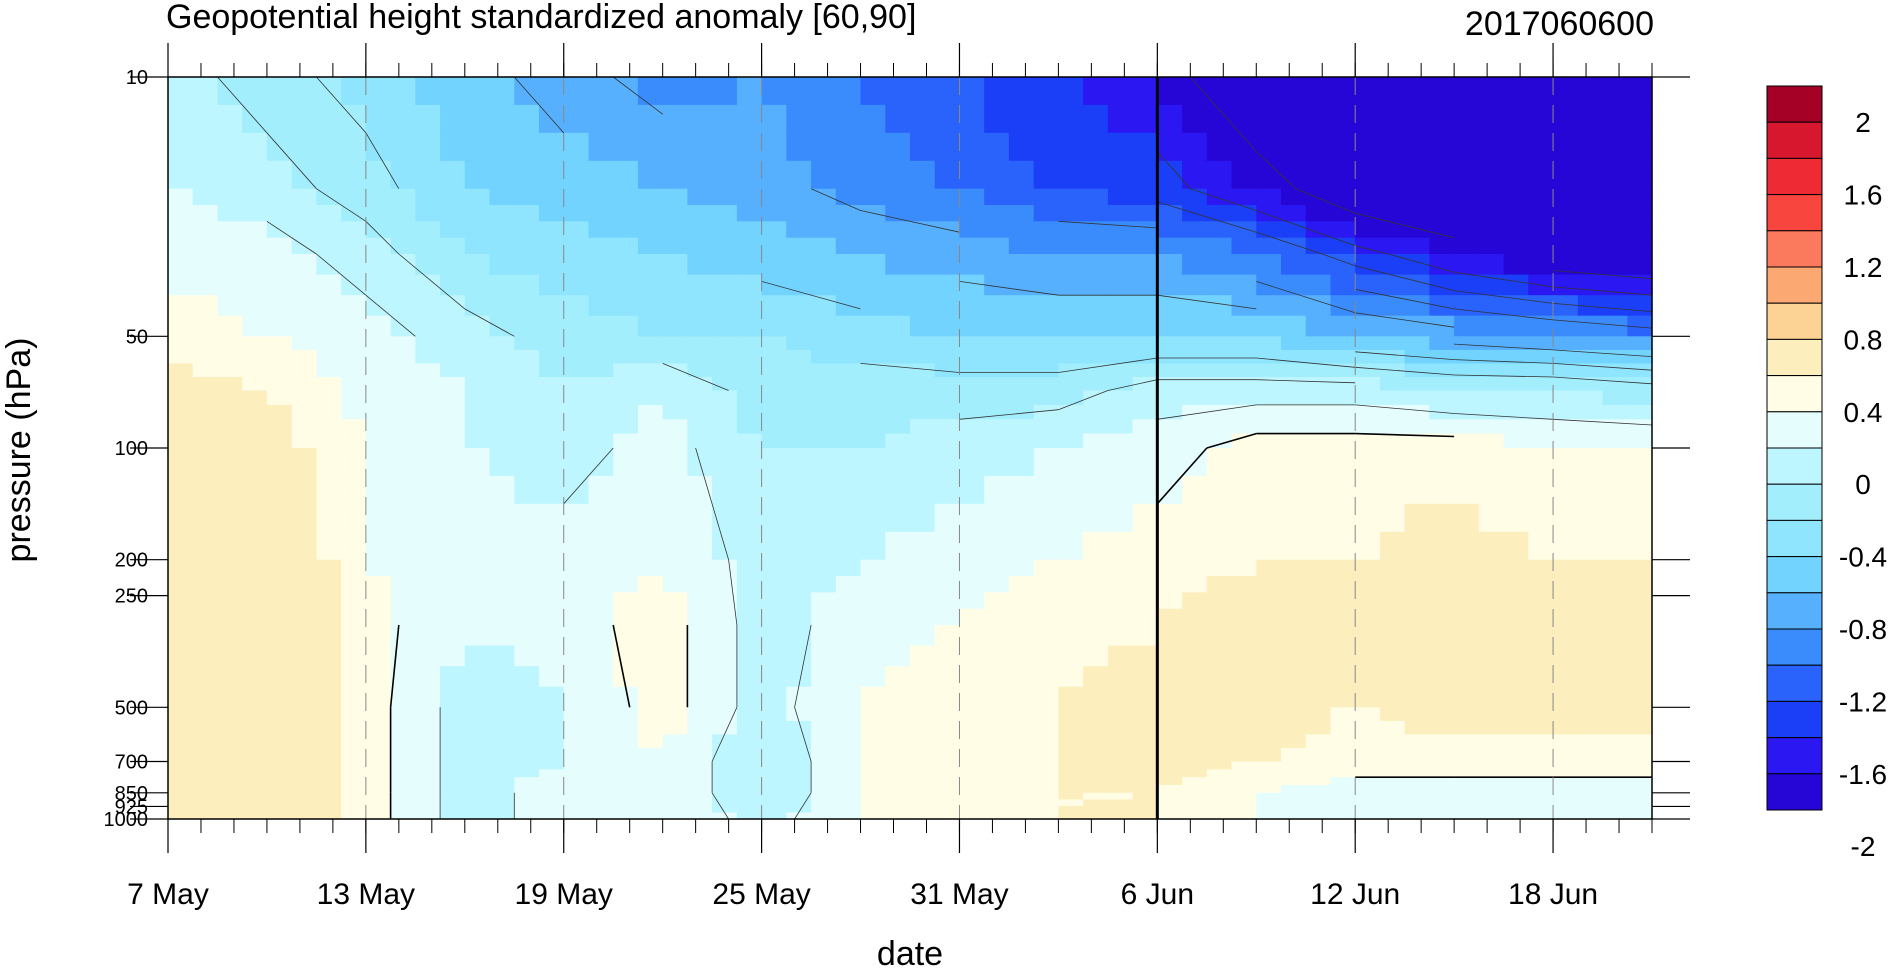  What do you see at coordinates (131, 561) in the screenshot?
I see `y-tick-label: 200` at bounding box center [131, 561].